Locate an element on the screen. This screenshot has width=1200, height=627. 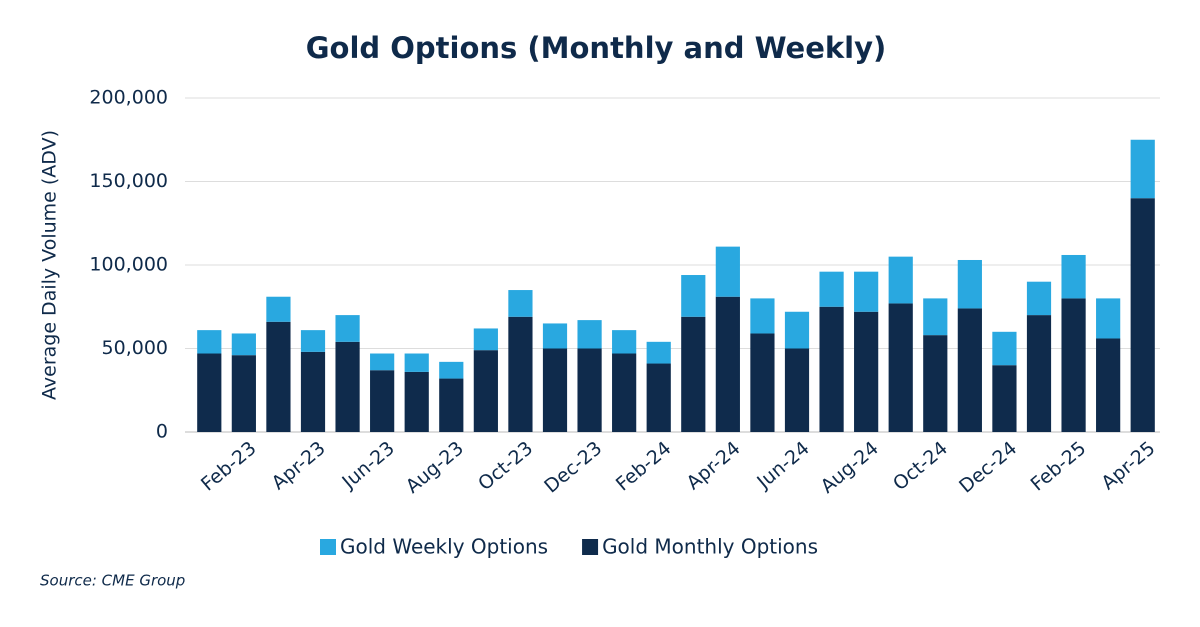
x-tick-label: Oct-24 is located at coordinates (920, 466).